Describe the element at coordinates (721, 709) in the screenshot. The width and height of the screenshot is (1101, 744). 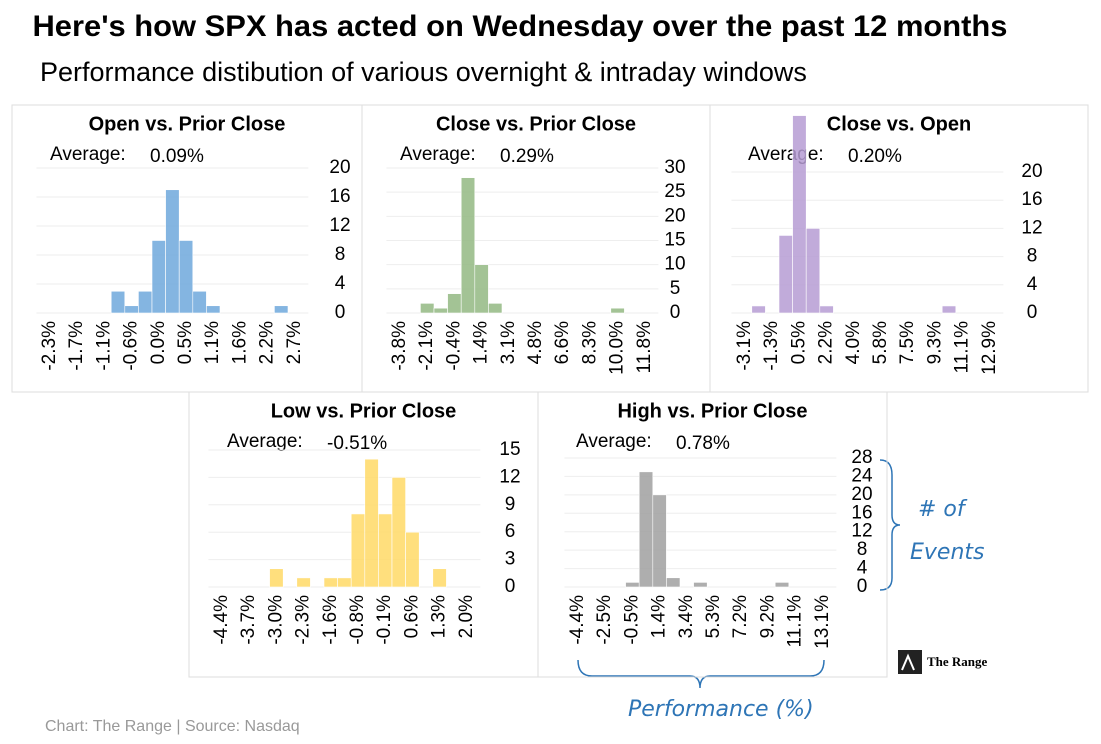
I see `annotation: Performance (%)` at that location.